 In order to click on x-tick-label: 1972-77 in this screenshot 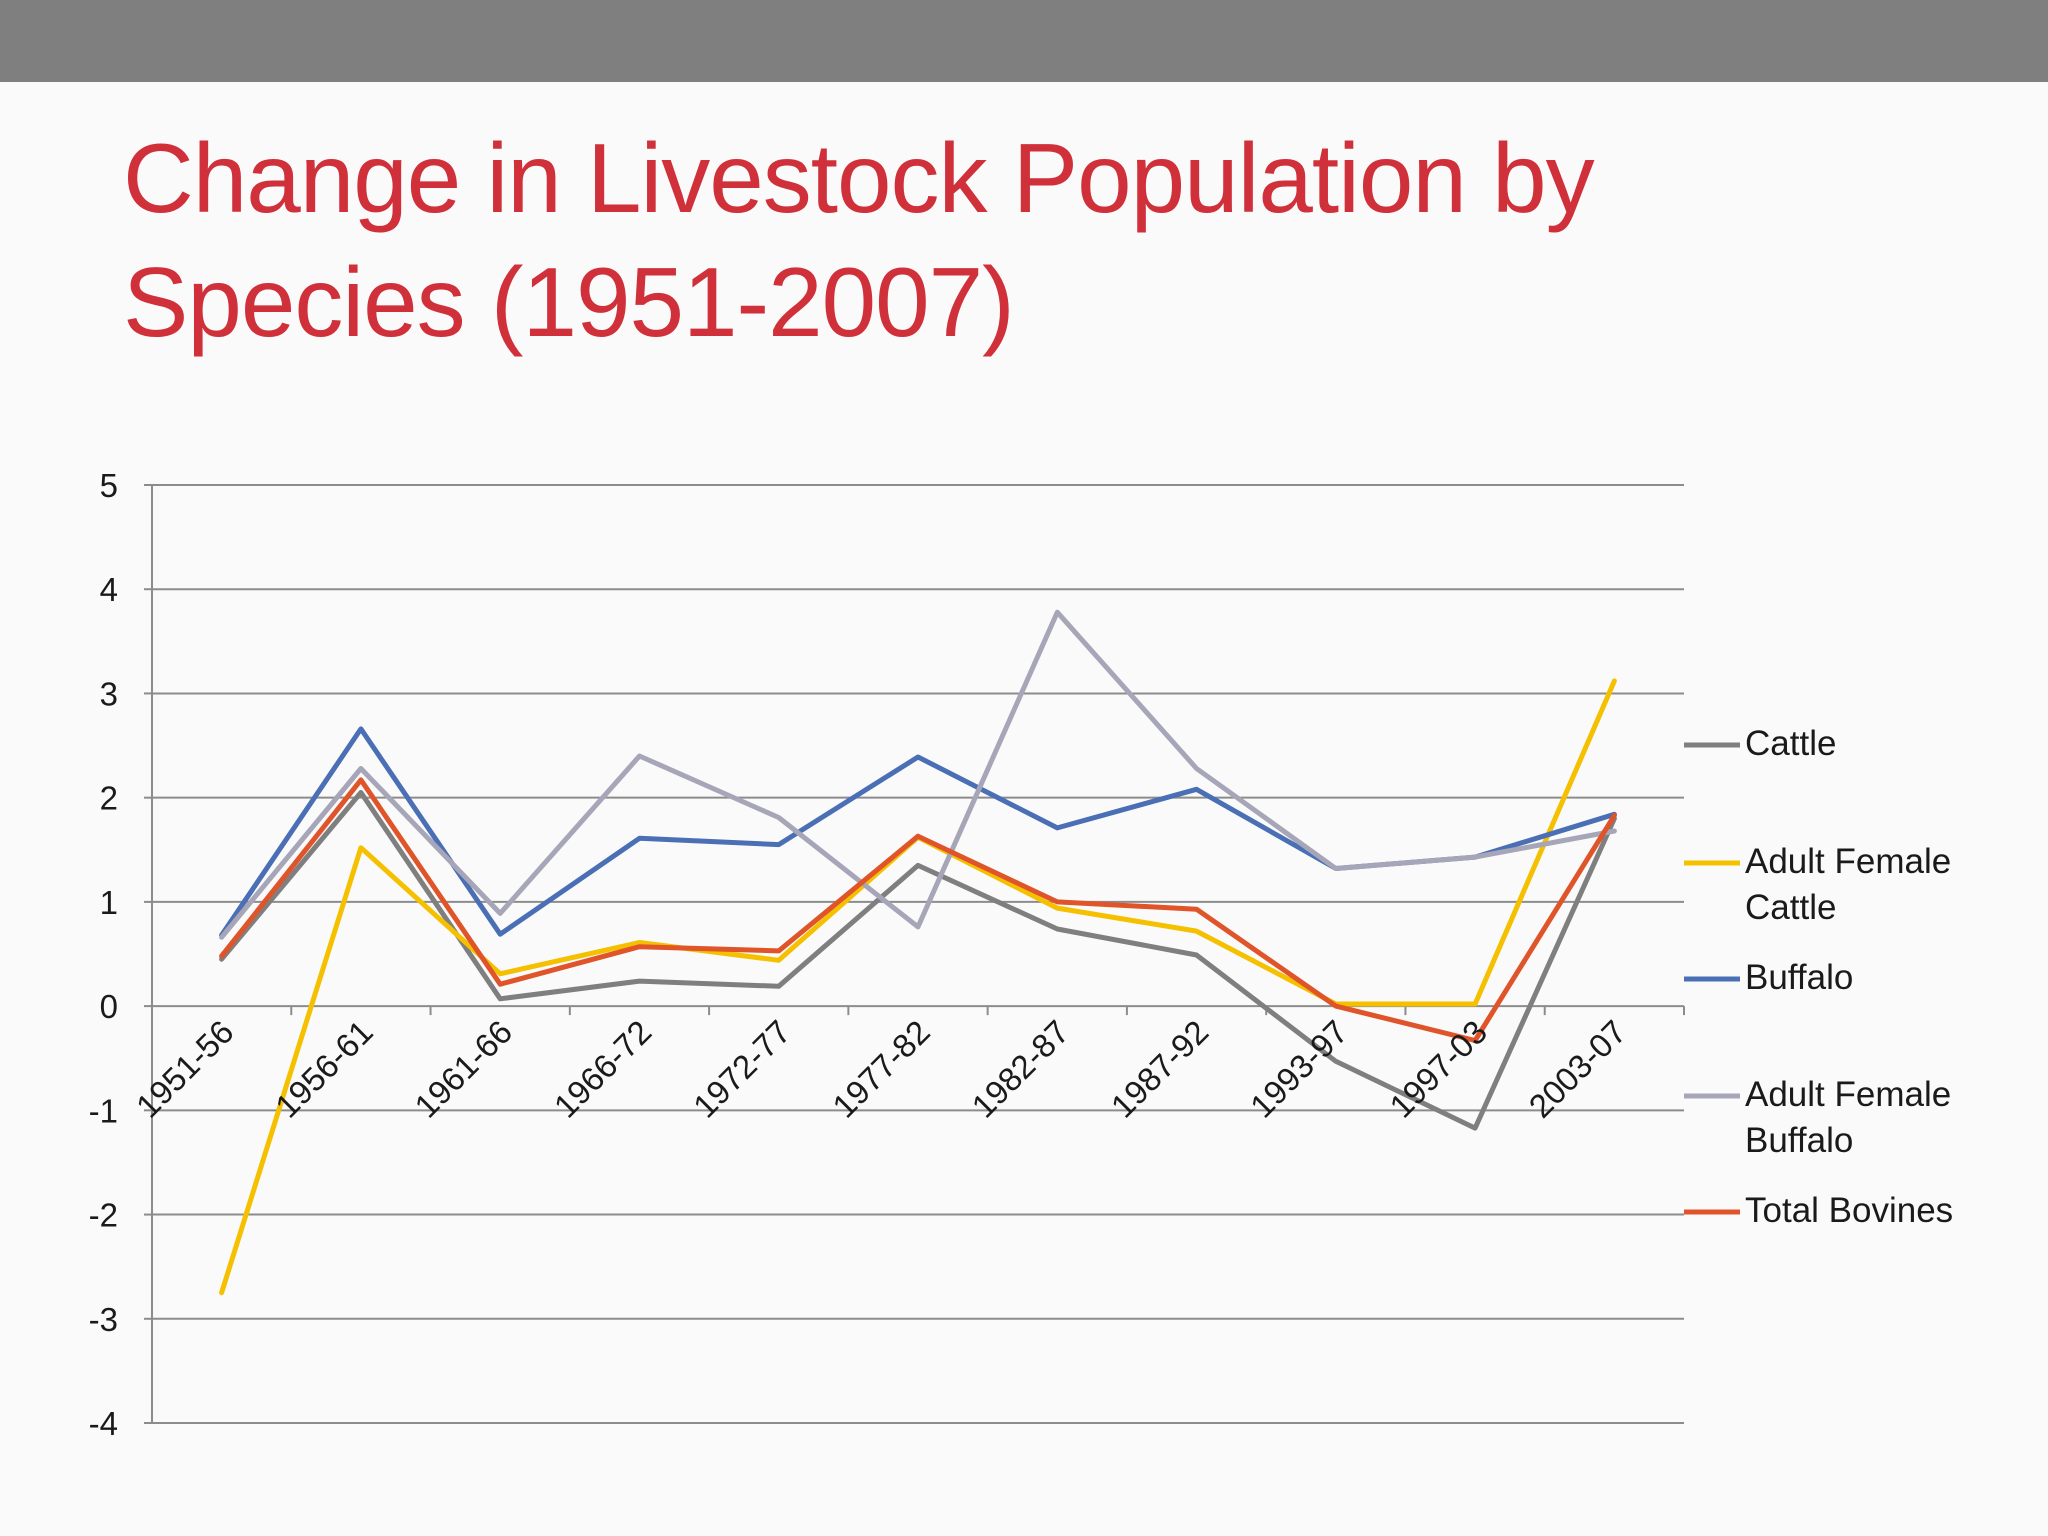, I will do `click(742, 1069)`.